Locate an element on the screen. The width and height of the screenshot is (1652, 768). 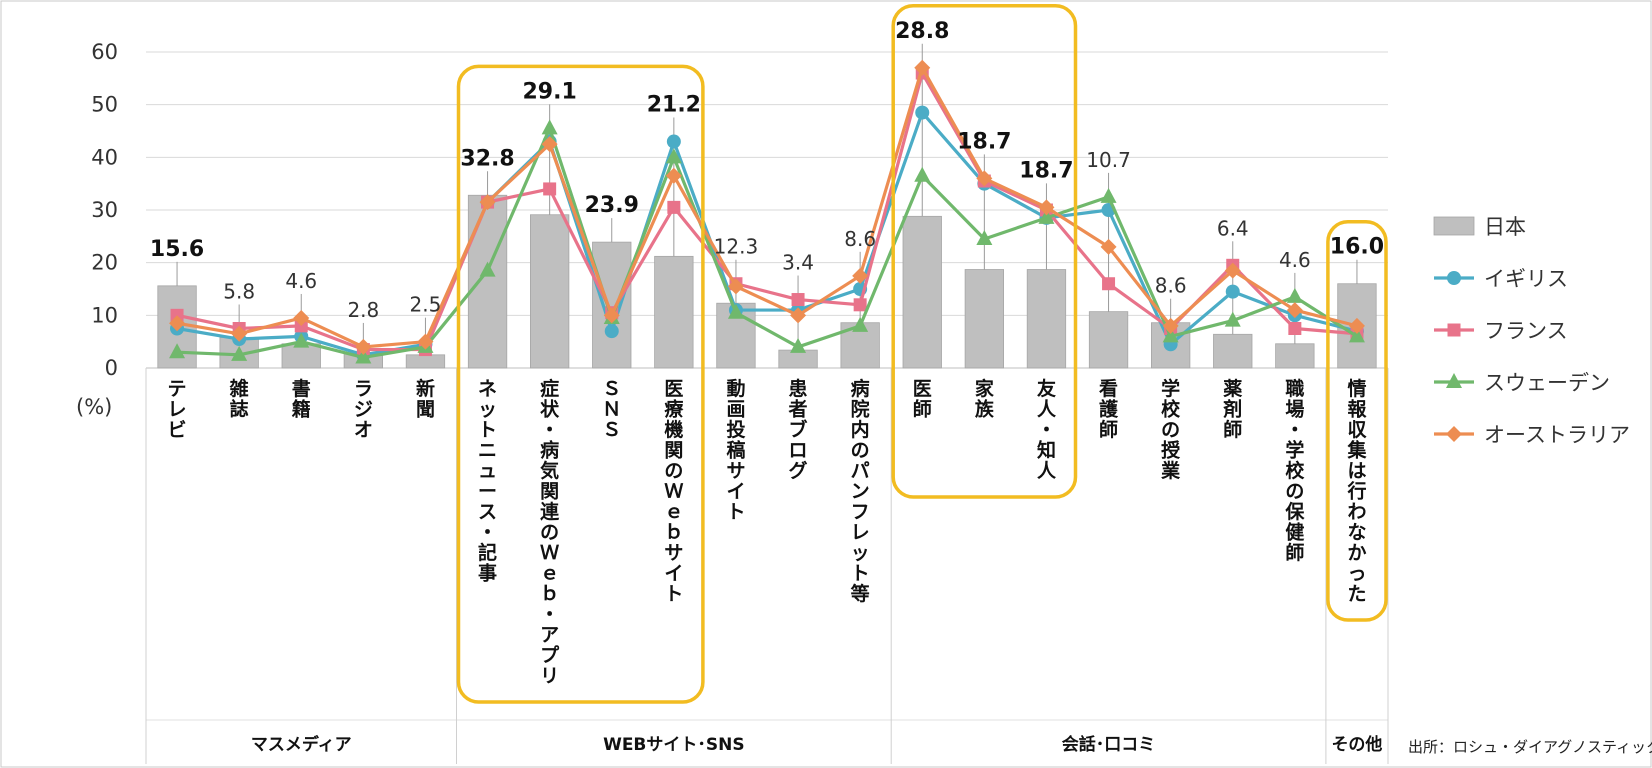
category-label-char: 知 is located at coordinates (1046, 450).